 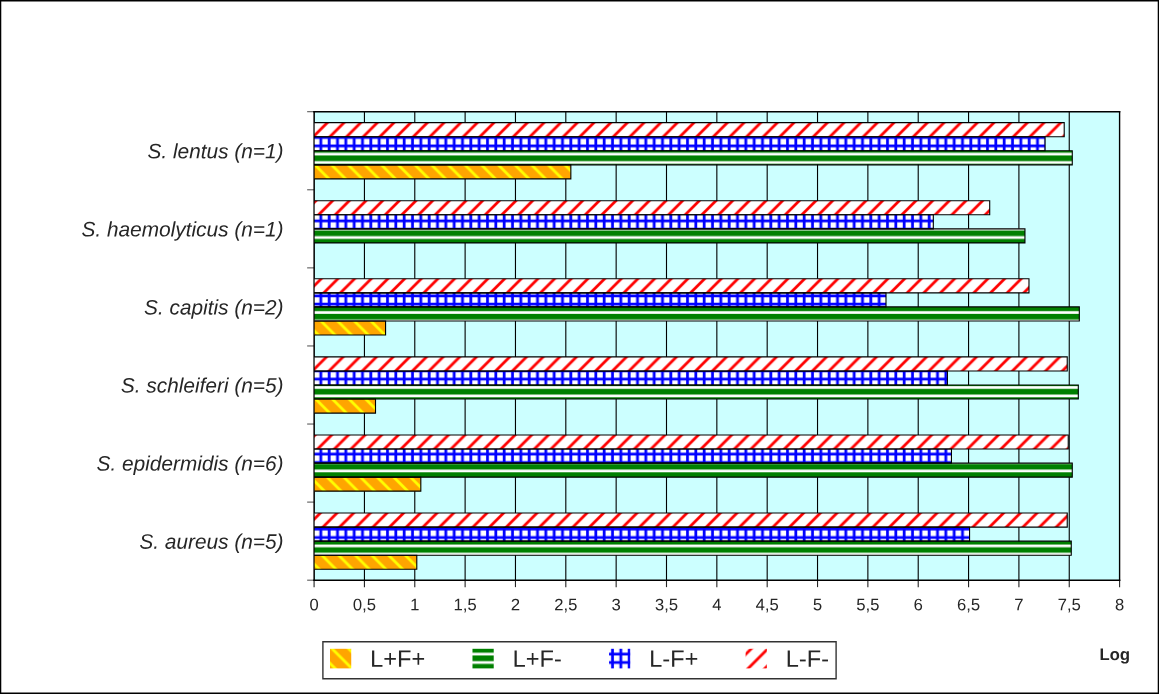 I want to click on x-tick-label: 7, so click(x=1019, y=604).